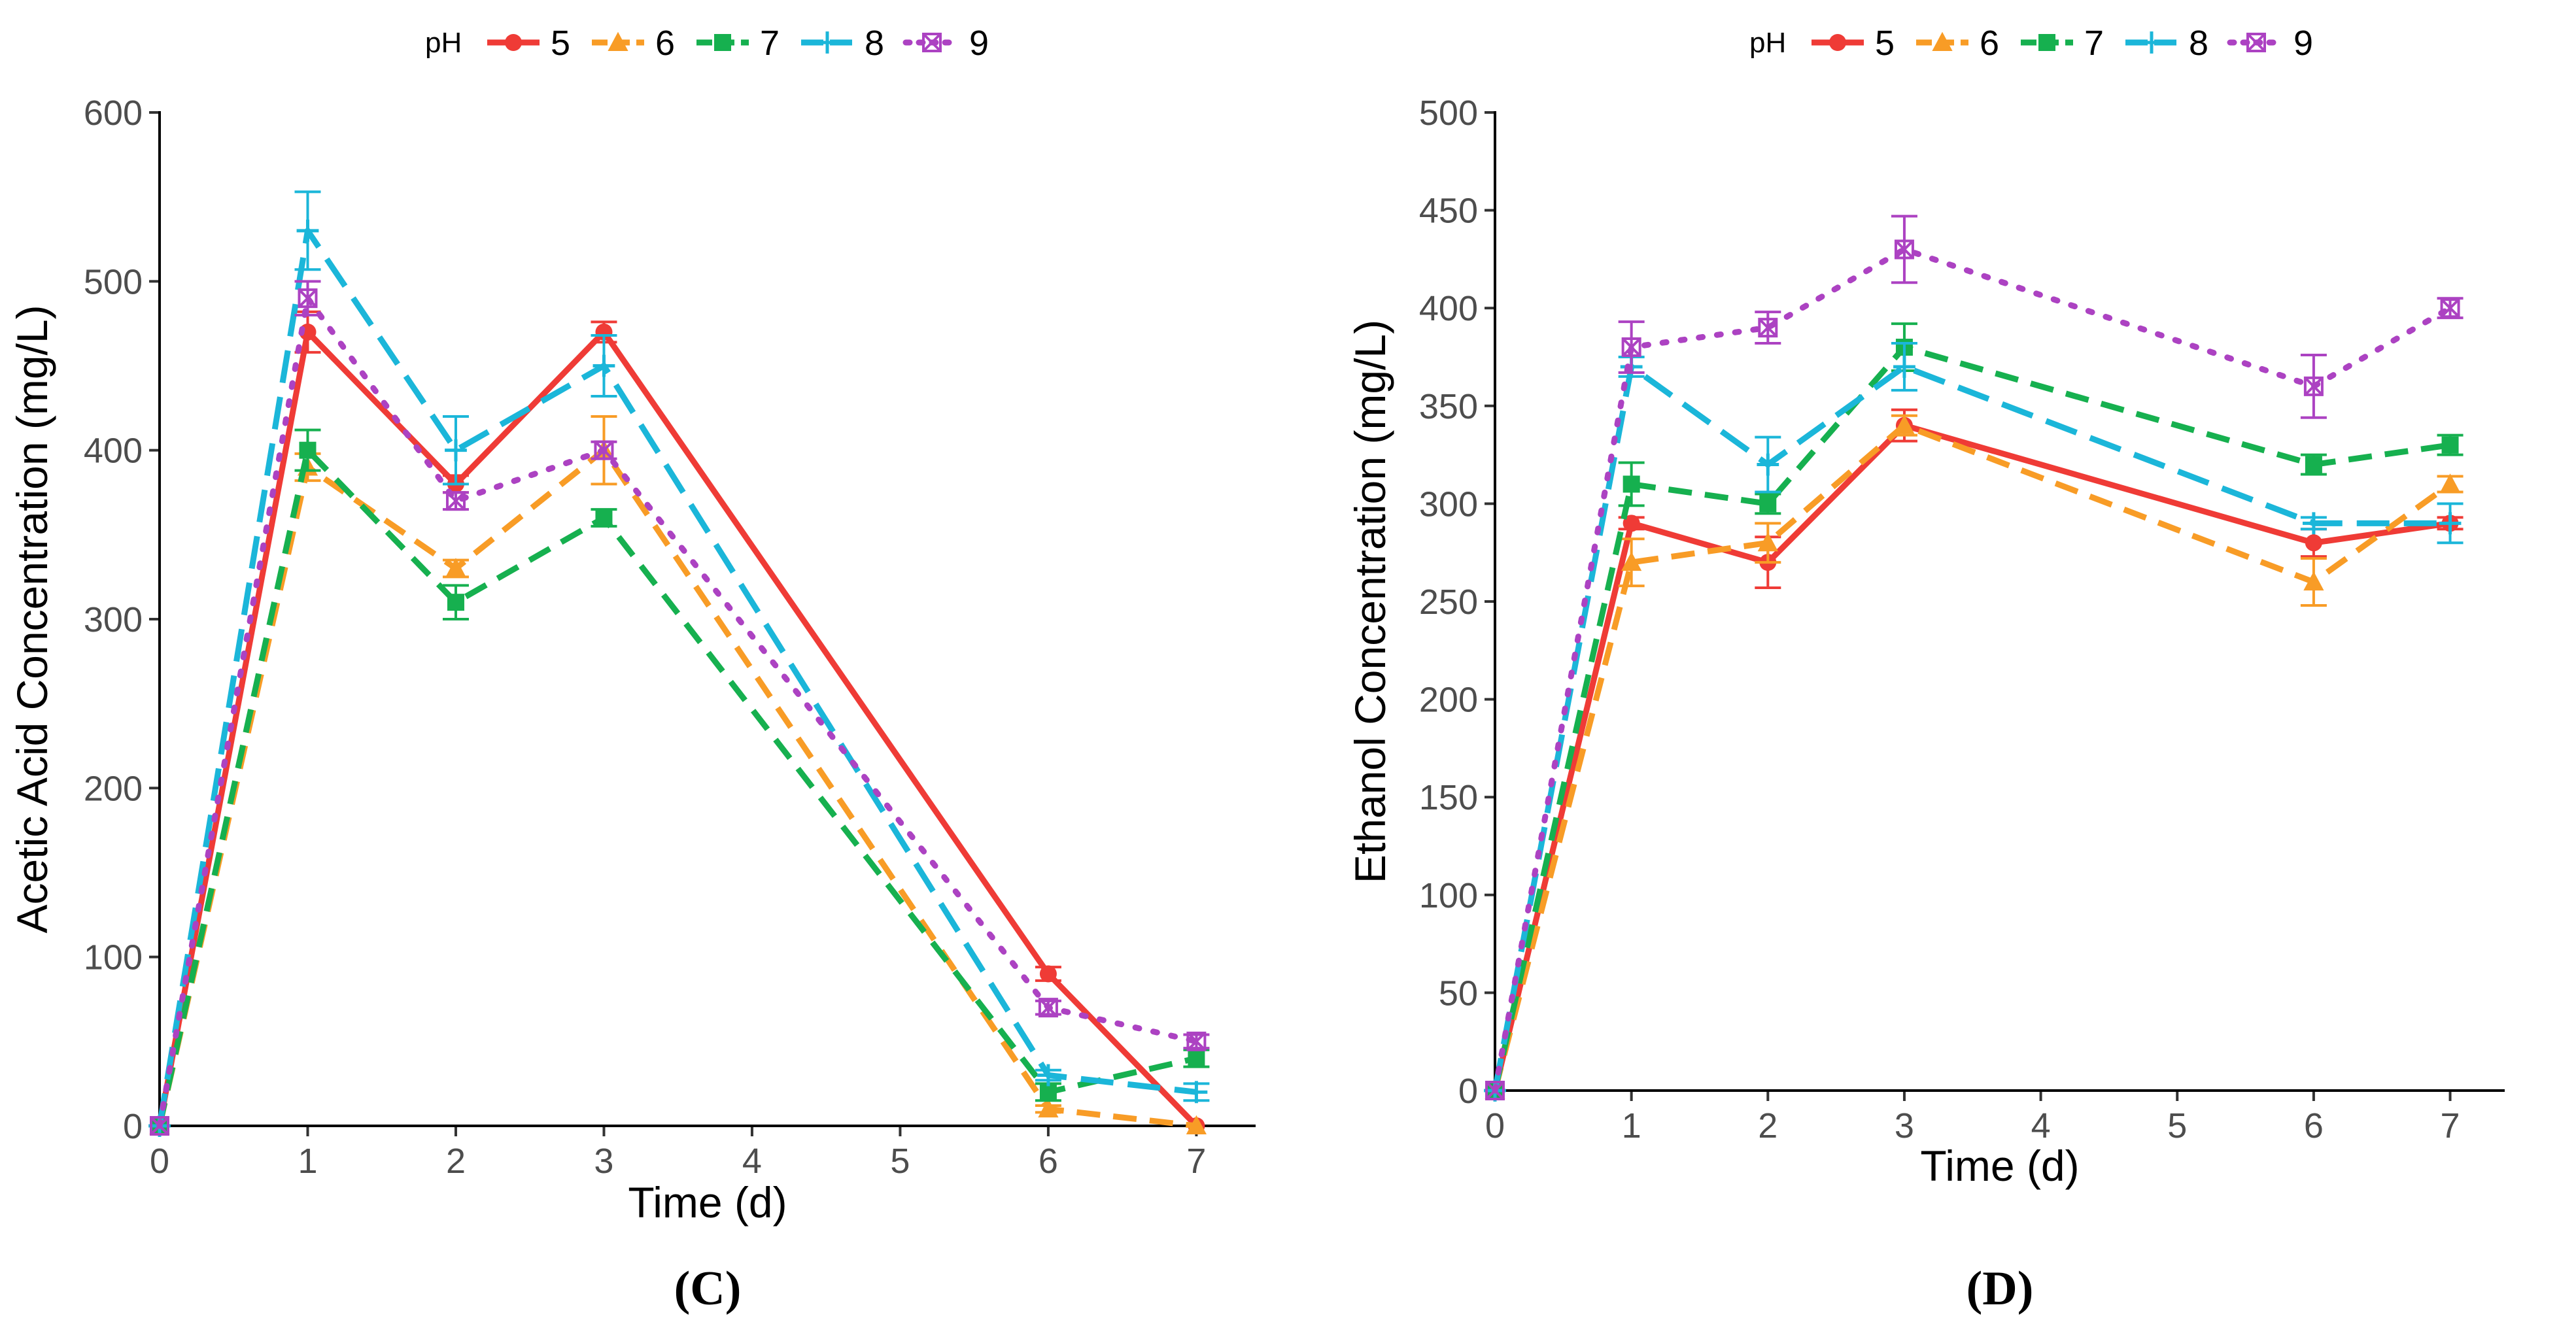  Describe the element at coordinates (1449, 212) in the screenshot. I see `d-y-tick-label: 450` at that location.